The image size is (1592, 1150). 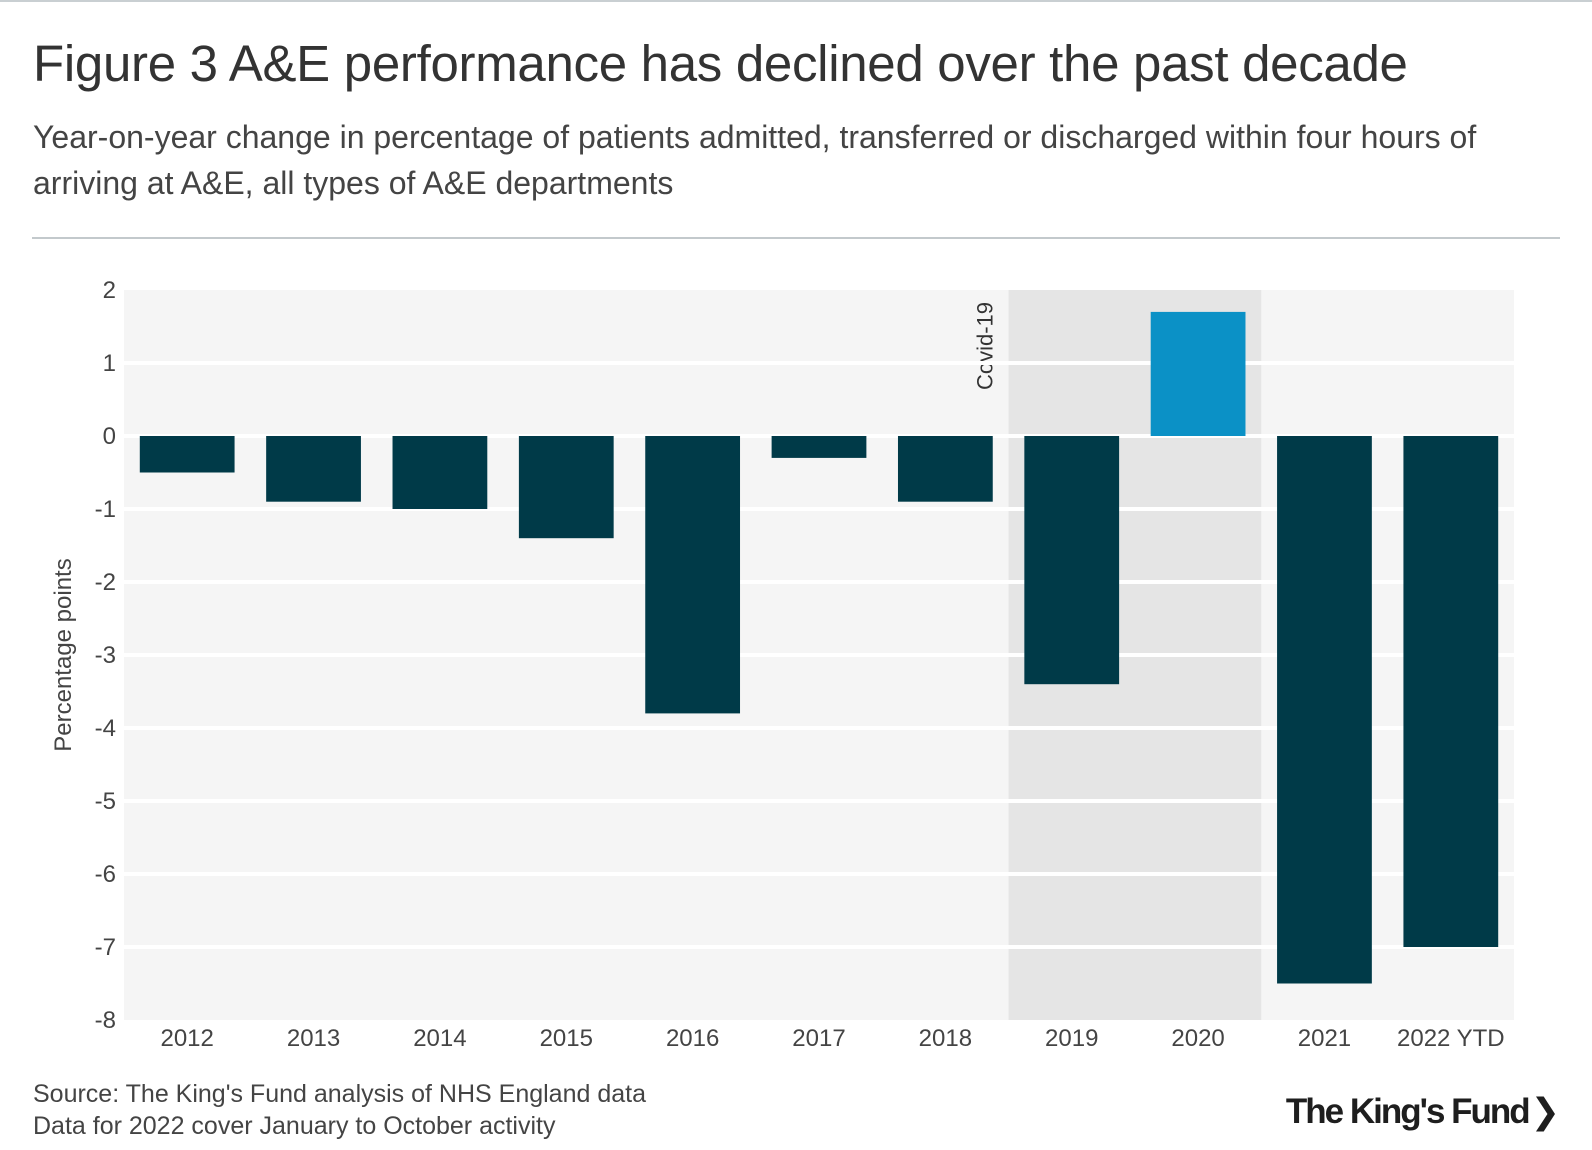 What do you see at coordinates (1408, 1111) in the screenshot?
I see `logo-text: The King's Fund` at bounding box center [1408, 1111].